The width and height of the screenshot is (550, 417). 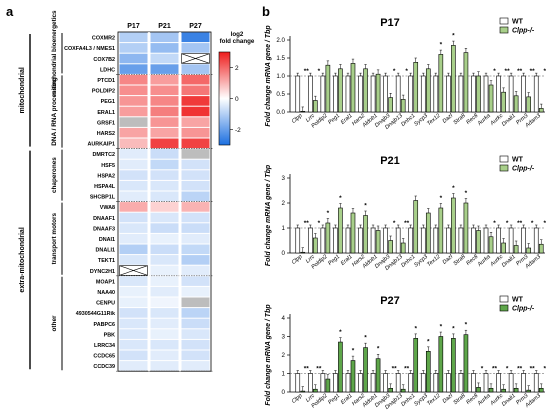 What do you see at coordinates (237, 68) in the screenshot?
I see `colorbar-tick-label: 2` at bounding box center [237, 68].